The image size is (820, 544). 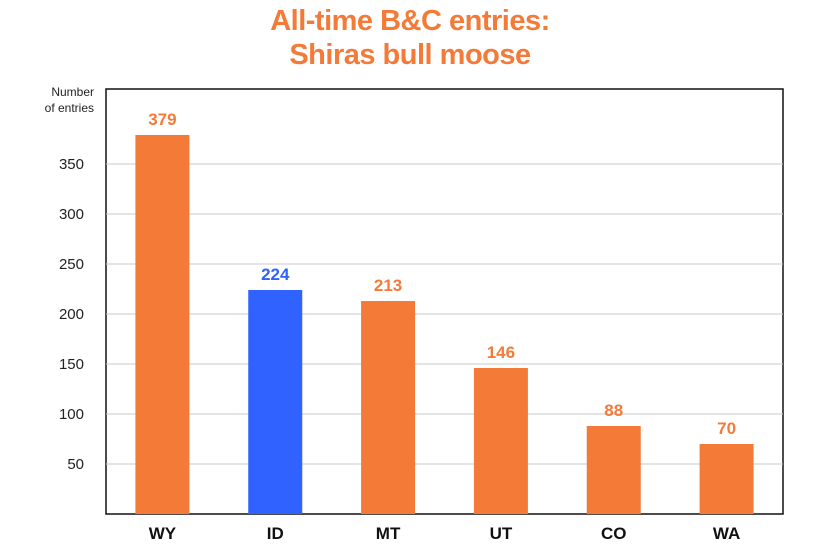 What do you see at coordinates (410, 55) in the screenshot?
I see `chart-title-line-2: Shiras bull moose` at bounding box center [410, 55].